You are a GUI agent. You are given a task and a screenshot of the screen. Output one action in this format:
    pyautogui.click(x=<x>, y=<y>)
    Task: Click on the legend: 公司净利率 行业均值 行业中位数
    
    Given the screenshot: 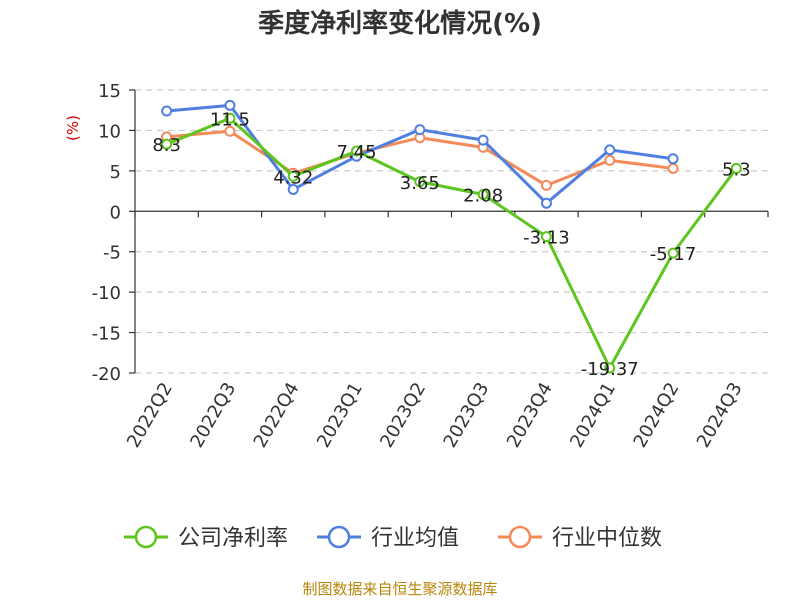 What is the action you would take?
    pyautogui.click(x=393, y=538)
    